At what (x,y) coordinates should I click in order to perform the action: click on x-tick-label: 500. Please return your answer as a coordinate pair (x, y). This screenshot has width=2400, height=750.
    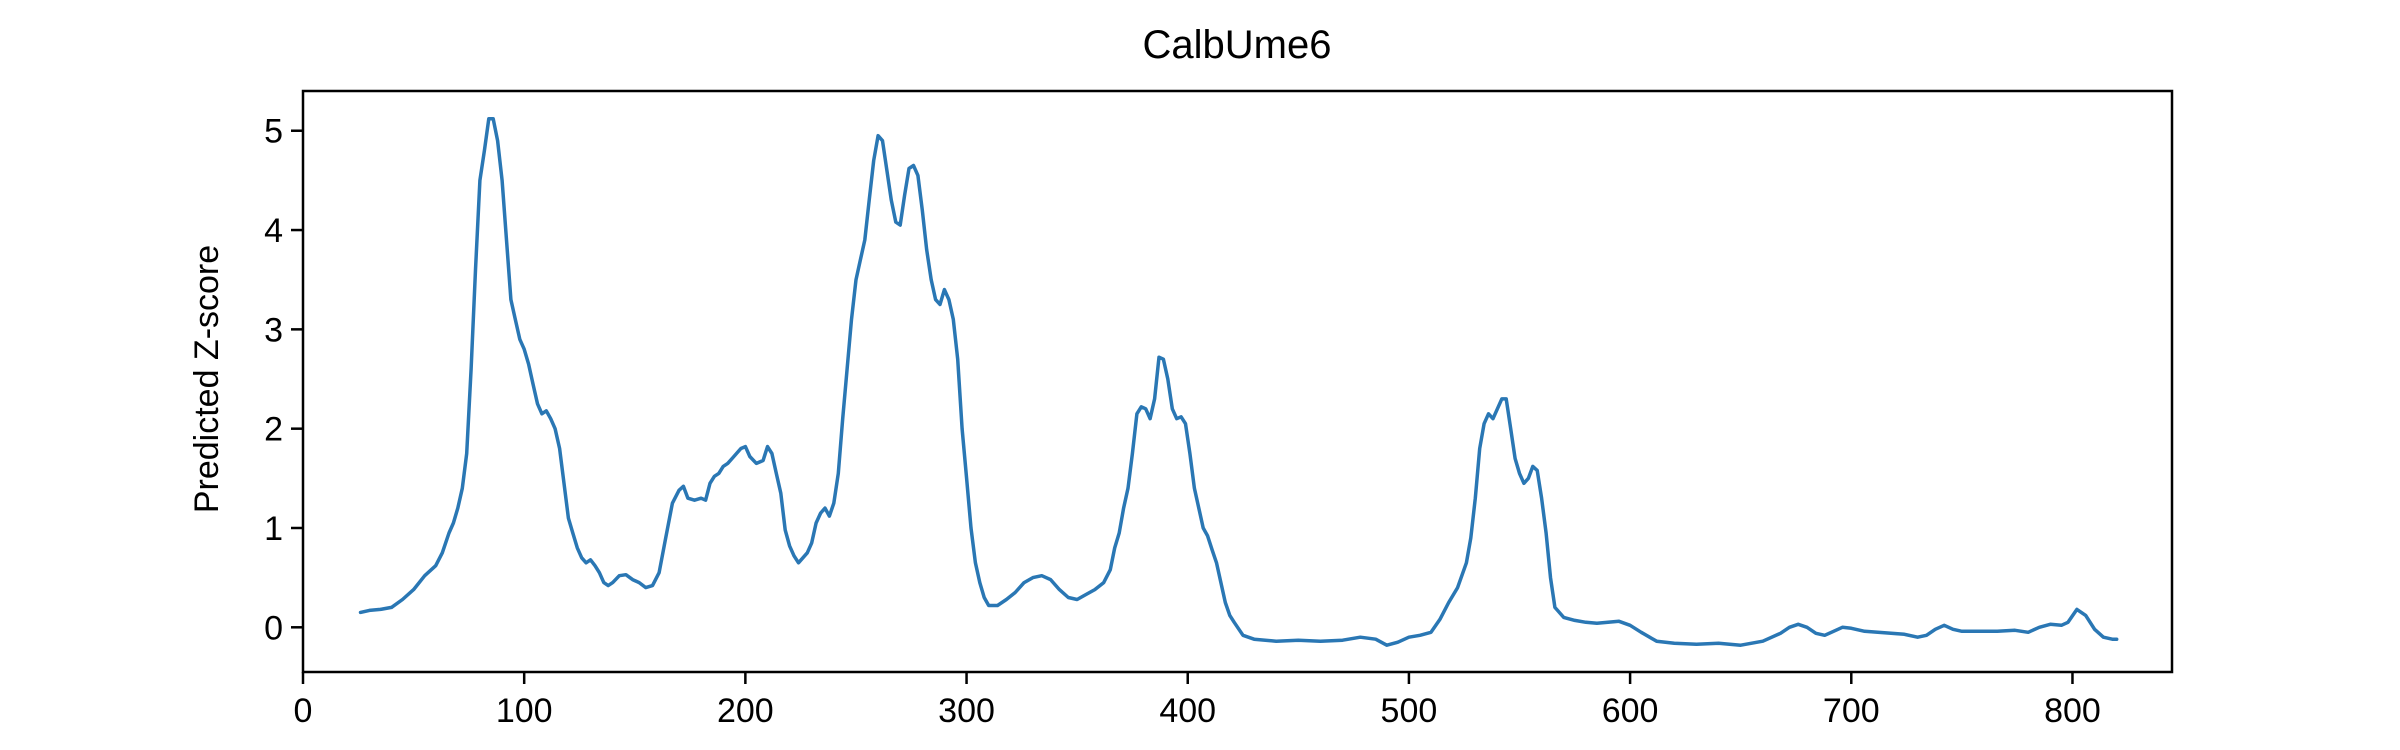
    Looking at the image, I should click on (1409, 711).